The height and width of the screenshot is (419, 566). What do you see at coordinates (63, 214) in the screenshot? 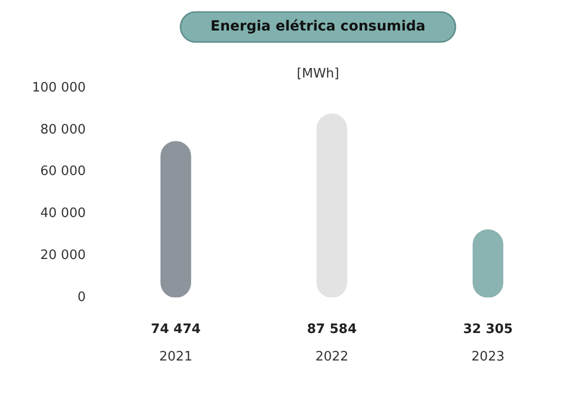
I see `y-tick-label: 40 000` at bounding box center [63, 214].